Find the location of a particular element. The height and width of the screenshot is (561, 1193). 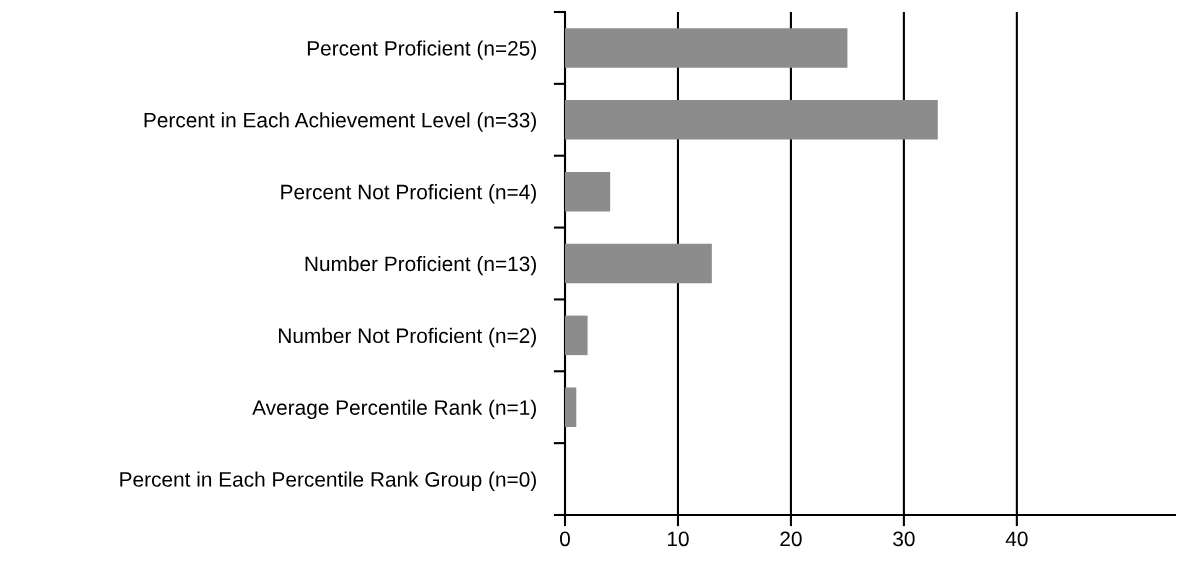

y-tick-label: Percent in Each Achievement Level (n=33) is located at coordinates (340, 122).